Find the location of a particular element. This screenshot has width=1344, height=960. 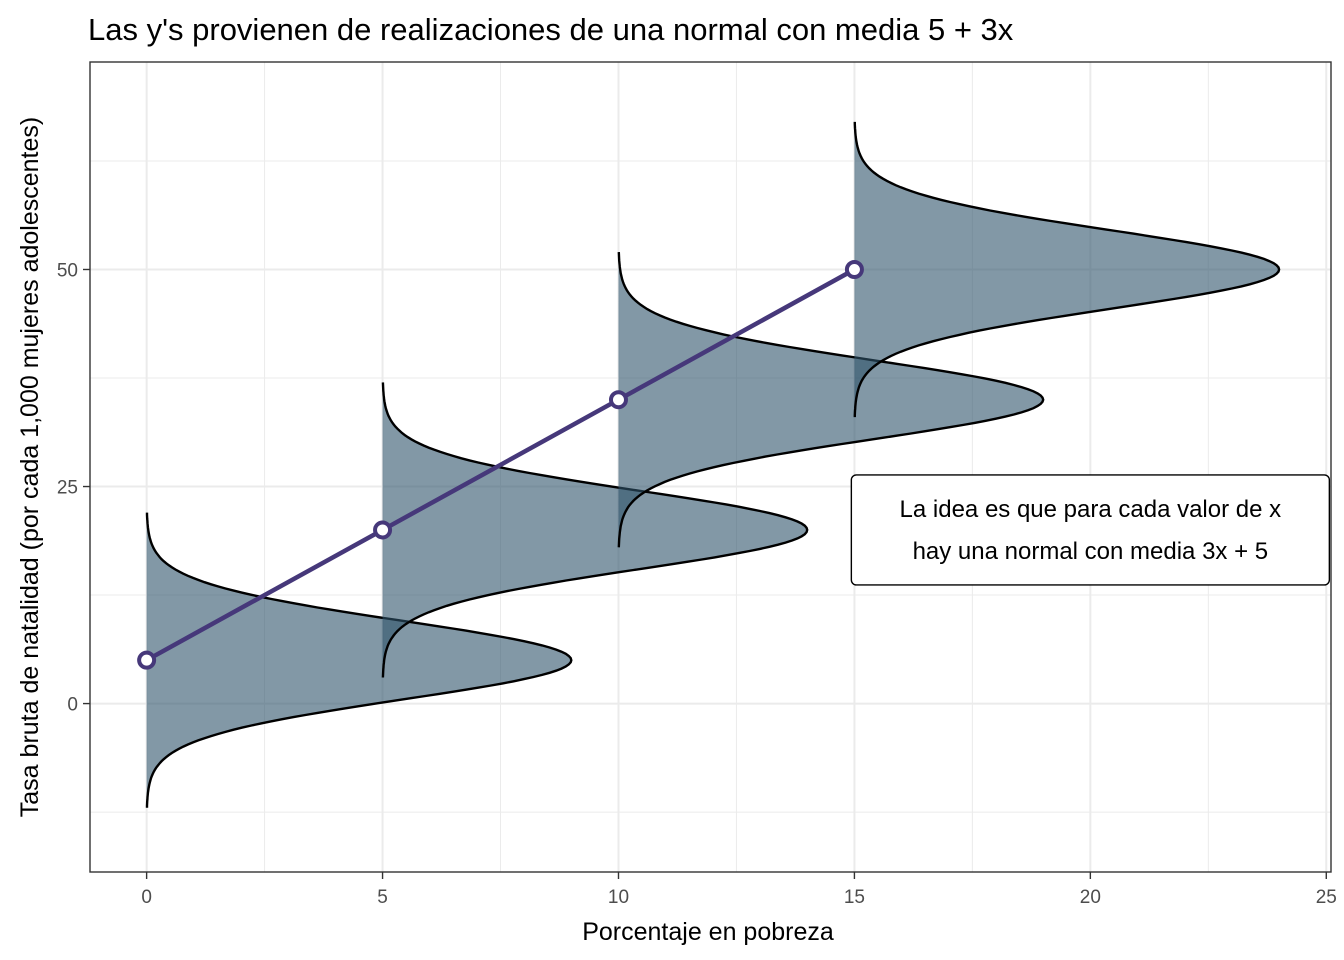

annotation-line: La idea es que para cada valor de x is located at coordinates (1091, 509).